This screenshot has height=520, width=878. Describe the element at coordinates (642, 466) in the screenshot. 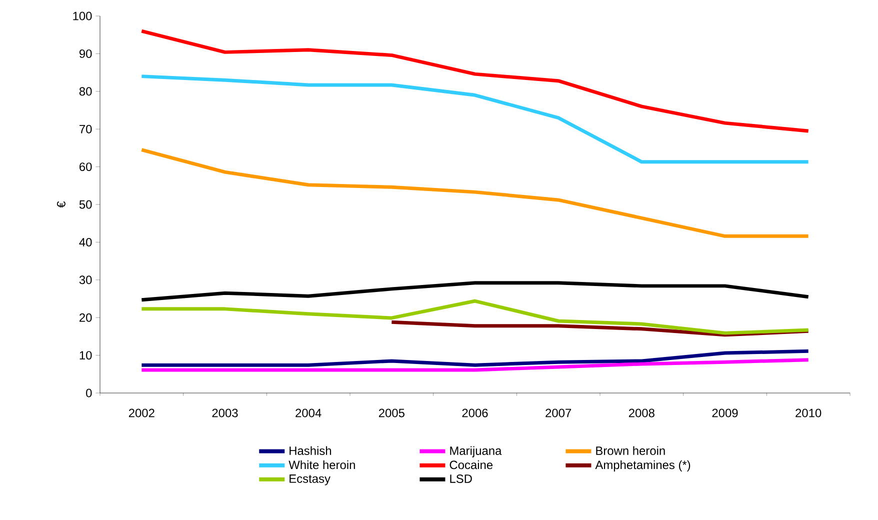

I see `legend-label: Amphetamines (*)` at that location.